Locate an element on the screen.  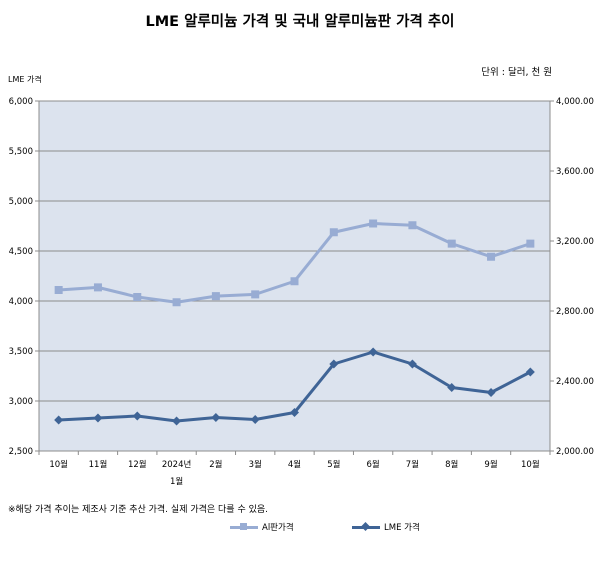
y-tick-label: 5,500 is located at coordinates (21, 152).